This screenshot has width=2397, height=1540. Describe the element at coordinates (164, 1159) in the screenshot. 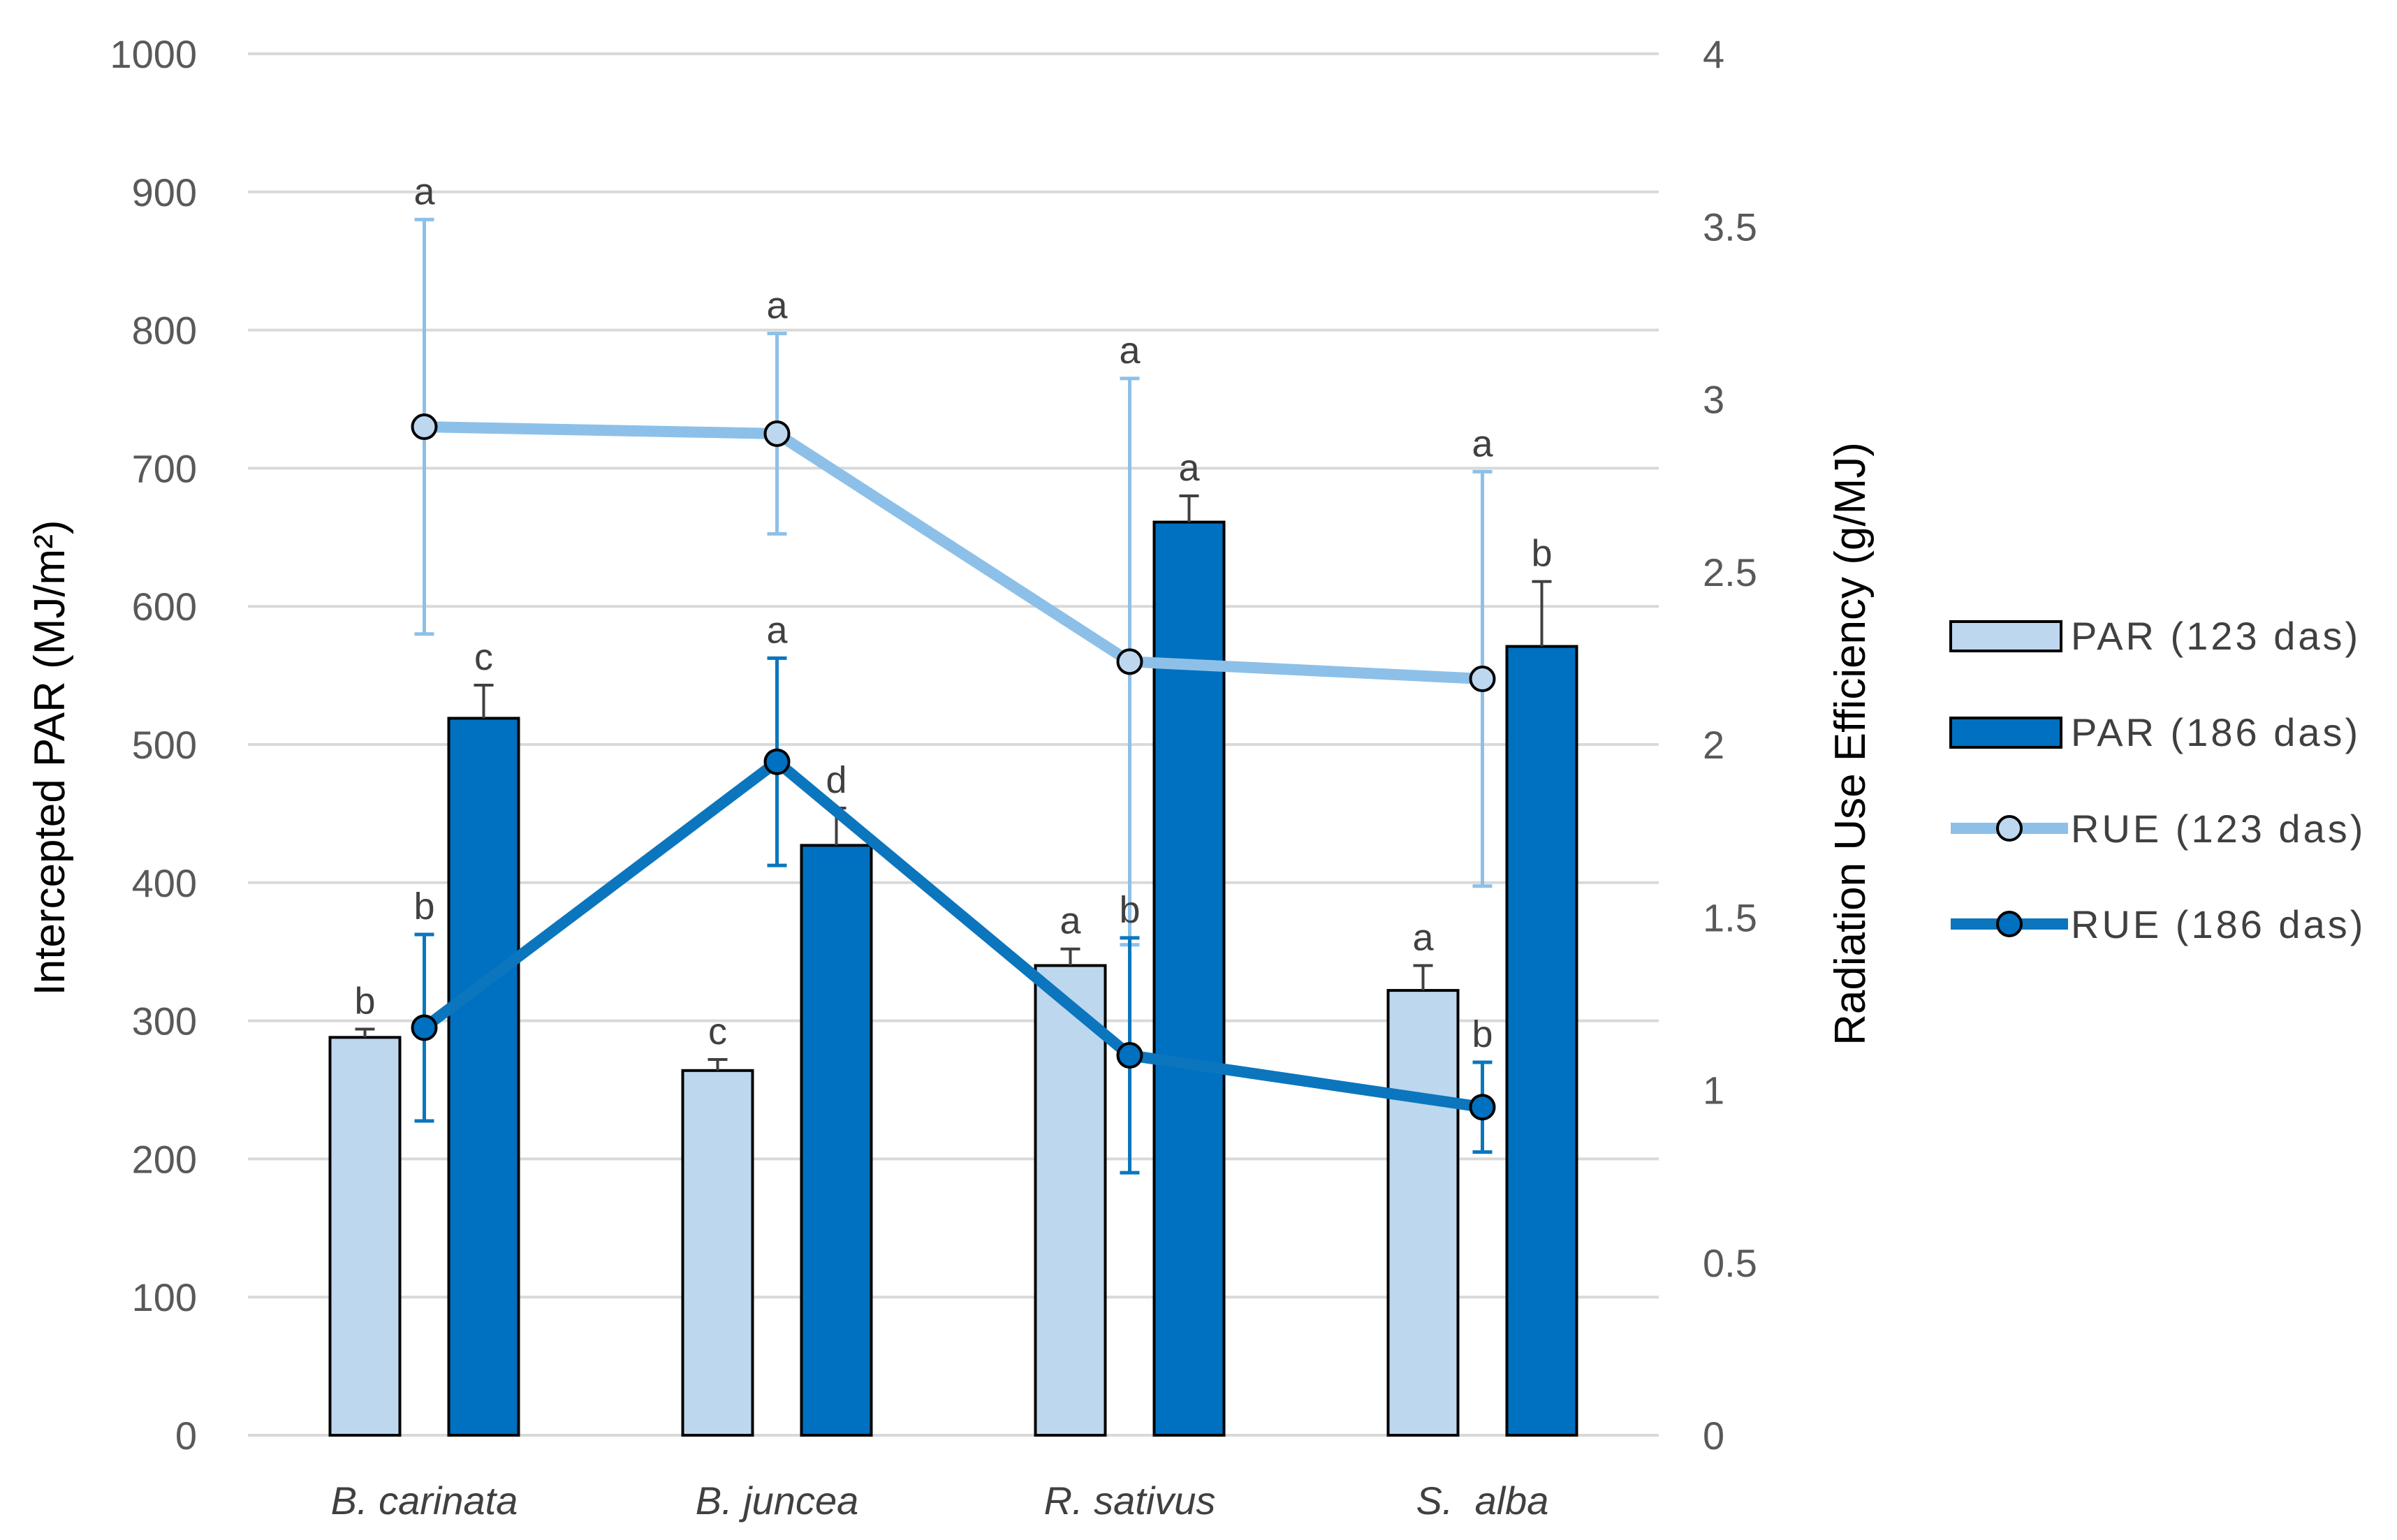

I see `left-tick-label: 200` at that location.